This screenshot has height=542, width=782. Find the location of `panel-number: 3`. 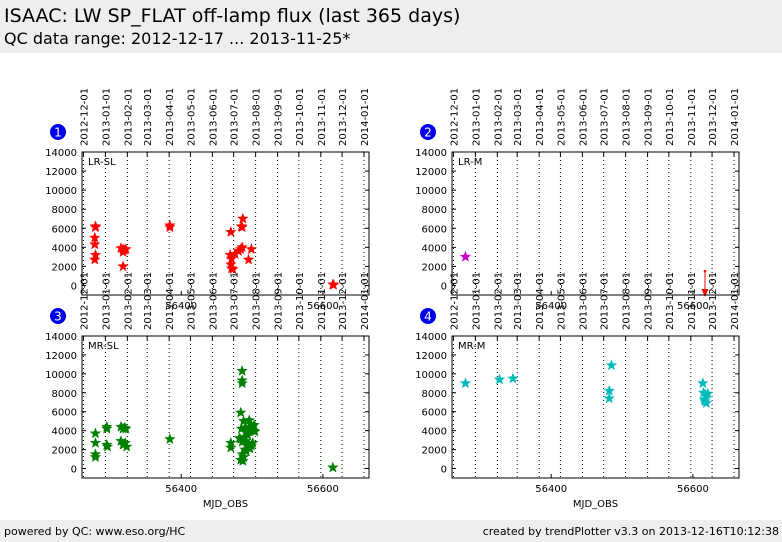

panel-number: 3 is located at coordinates (58, 317).